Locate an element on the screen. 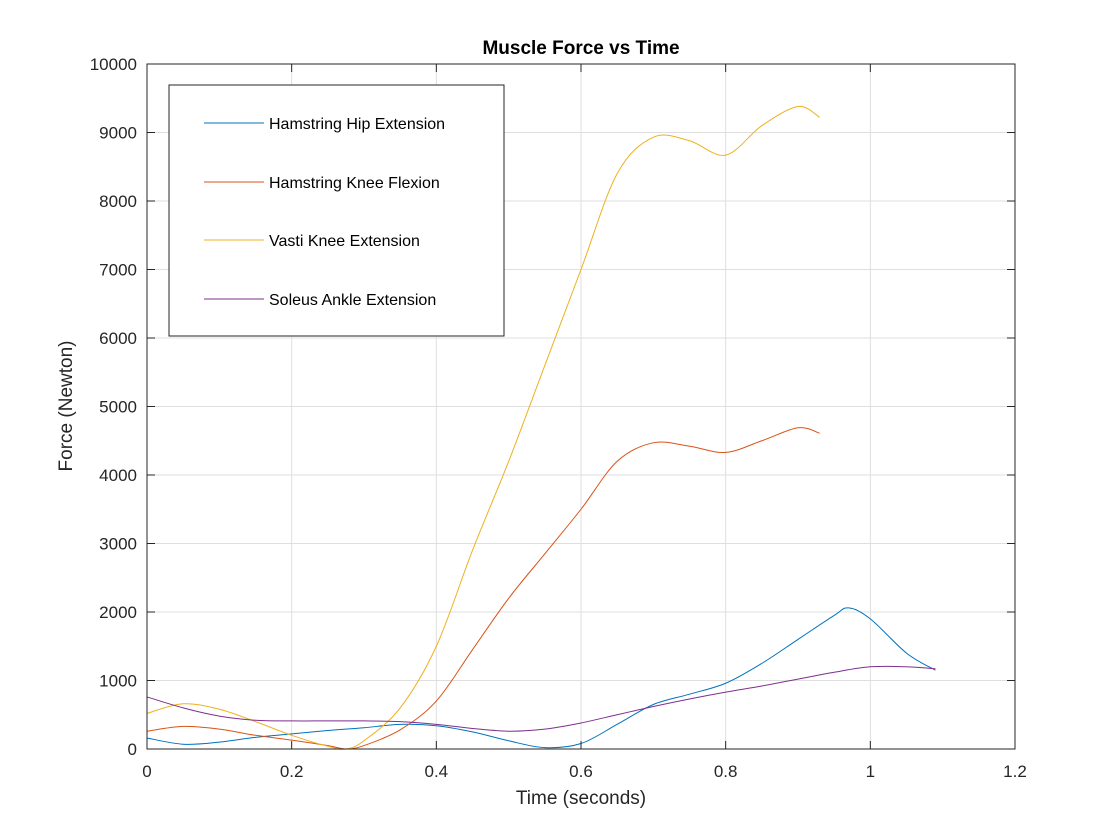 This screenshot has height=840, width=1120. x-tick-label: 0.8 is located at coordinates (726, 771).